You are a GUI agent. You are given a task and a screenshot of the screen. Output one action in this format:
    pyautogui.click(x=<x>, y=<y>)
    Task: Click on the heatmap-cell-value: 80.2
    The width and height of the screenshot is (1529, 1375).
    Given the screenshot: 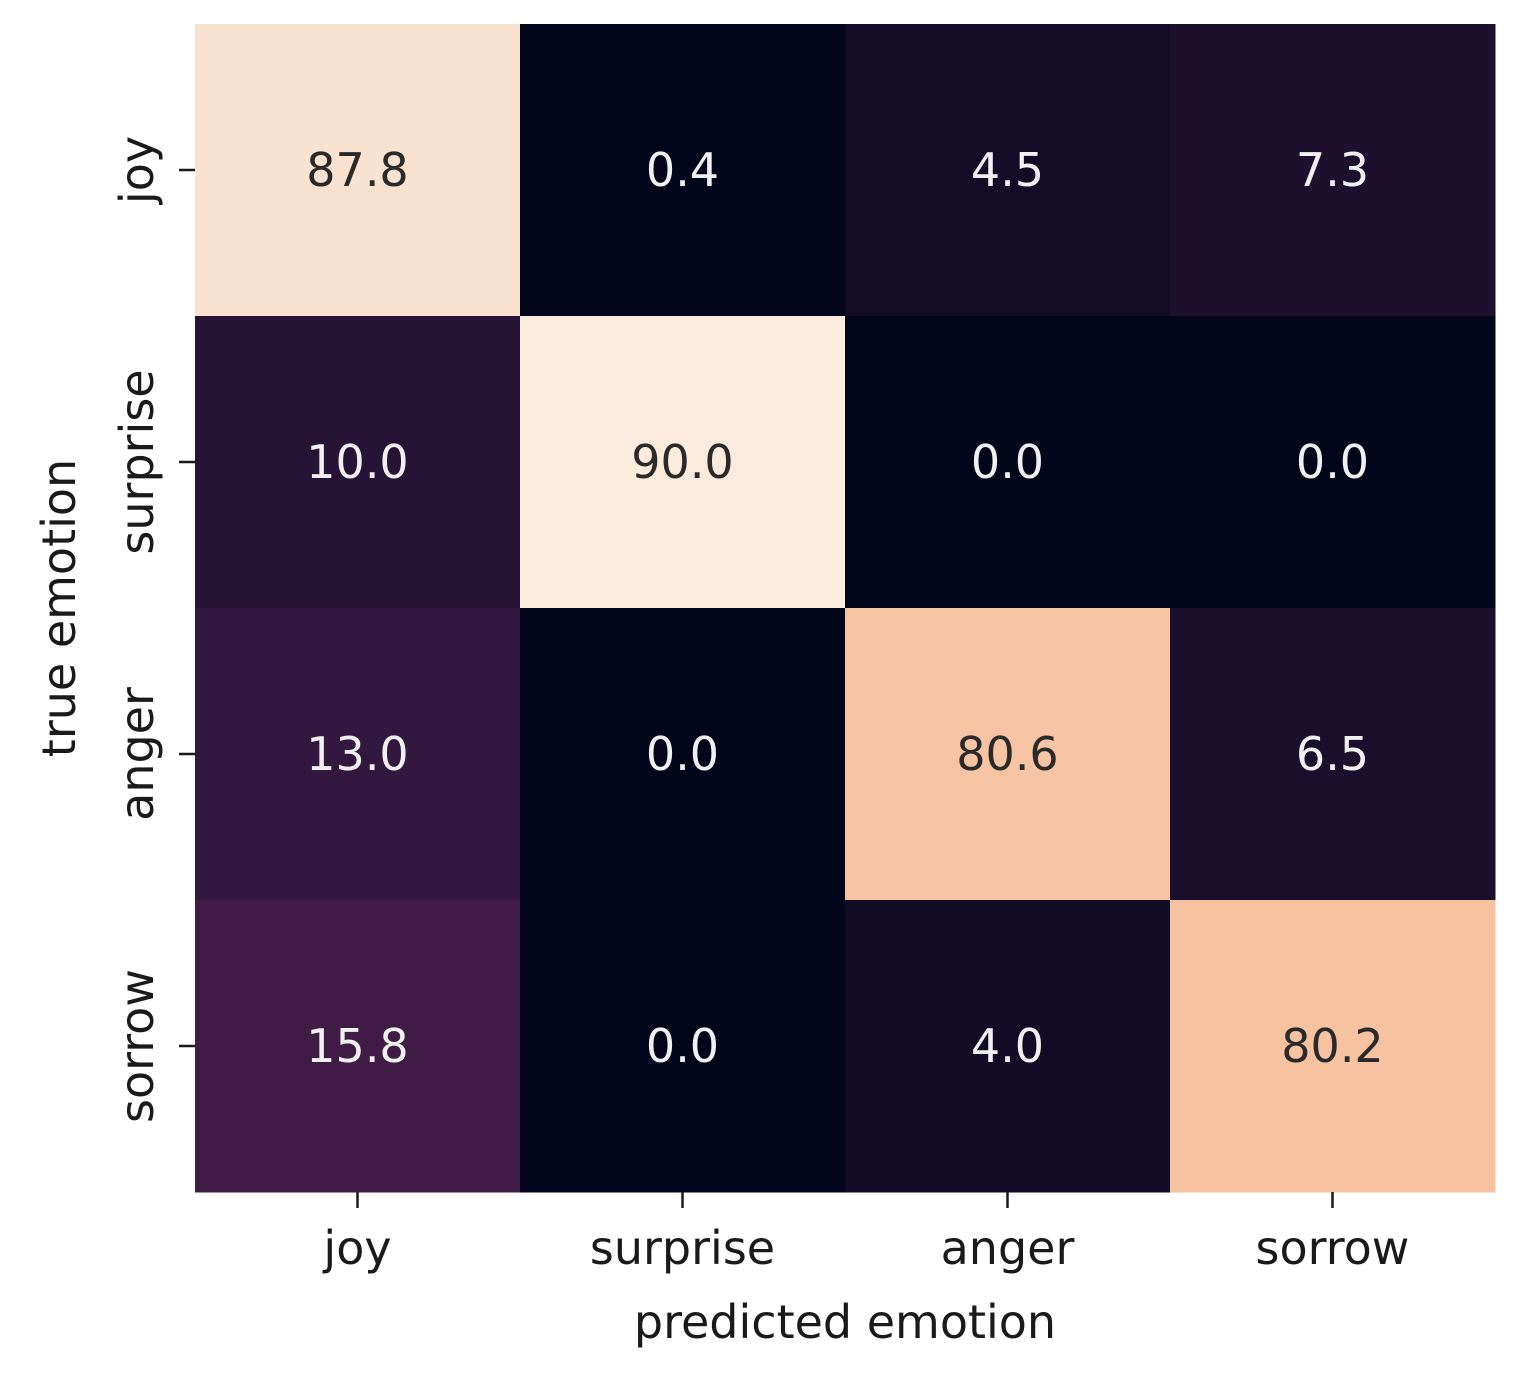 What is the action you would take?
    pyautogui.click(x=1332, y=1046)
    